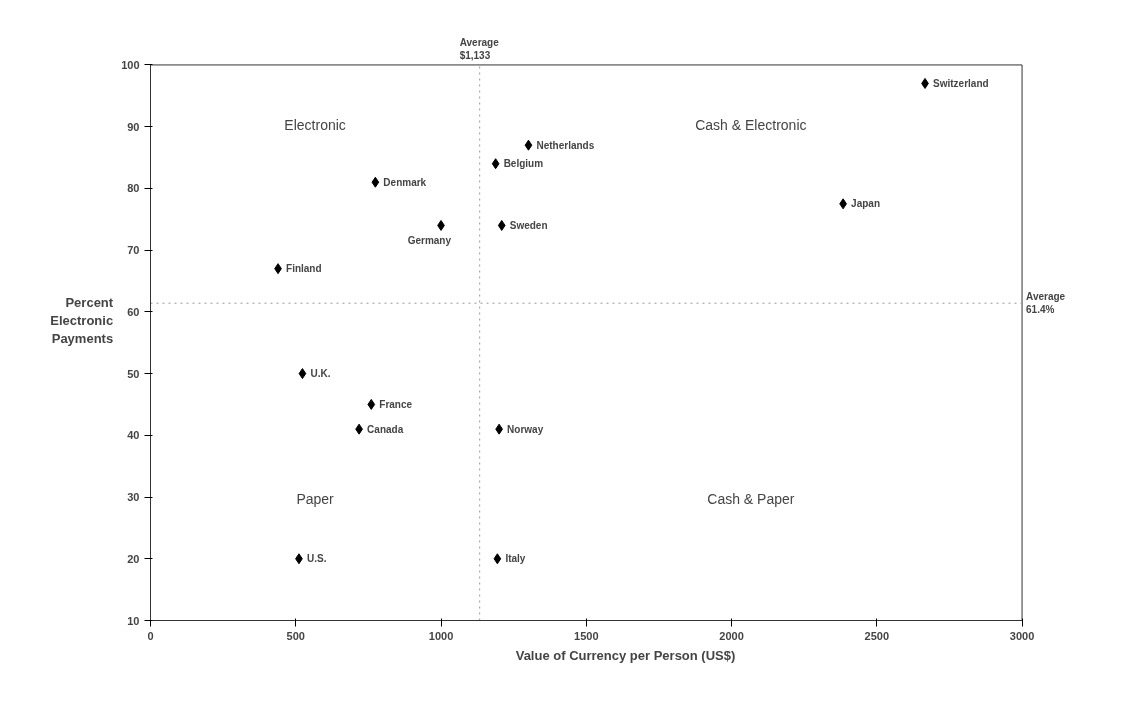  What do you see at coordinates (150, 635) in the screenshot?
I see `x-tick-label: 0` at bounding box center [150, 635].